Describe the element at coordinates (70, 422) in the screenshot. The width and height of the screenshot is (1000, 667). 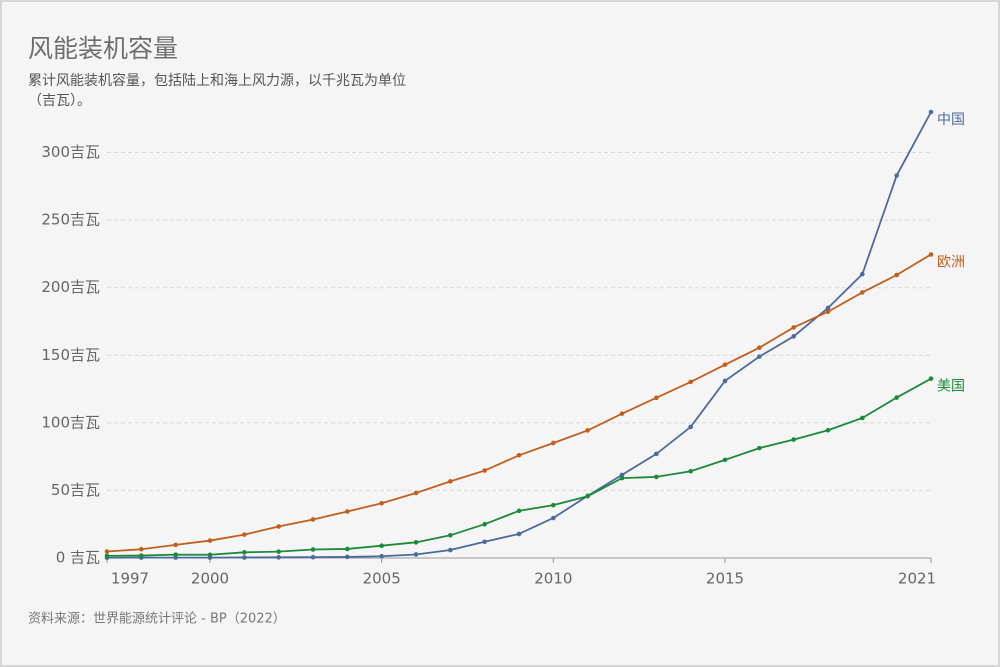
I see `y-tick-label: 100吉瓦` at that location.